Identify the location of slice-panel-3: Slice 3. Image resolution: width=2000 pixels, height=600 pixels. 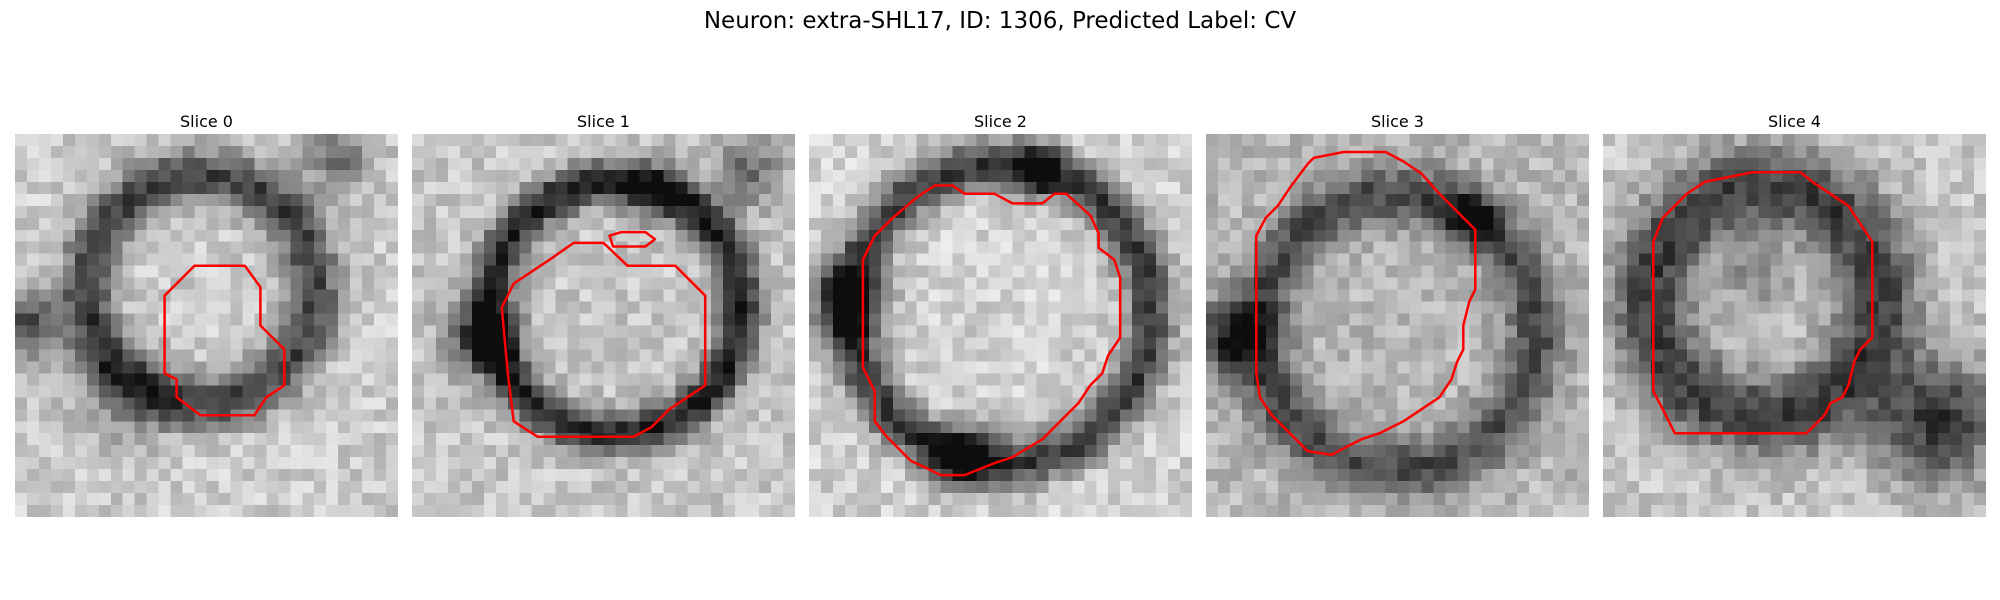
(1397, 314).